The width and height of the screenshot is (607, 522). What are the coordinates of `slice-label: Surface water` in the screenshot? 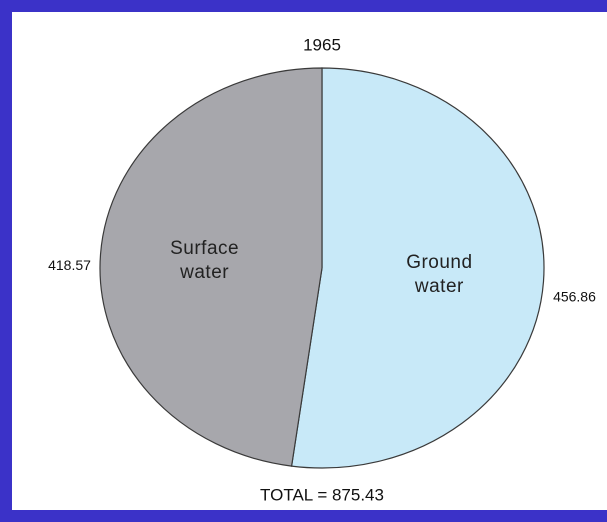 It's located at (205, 260).